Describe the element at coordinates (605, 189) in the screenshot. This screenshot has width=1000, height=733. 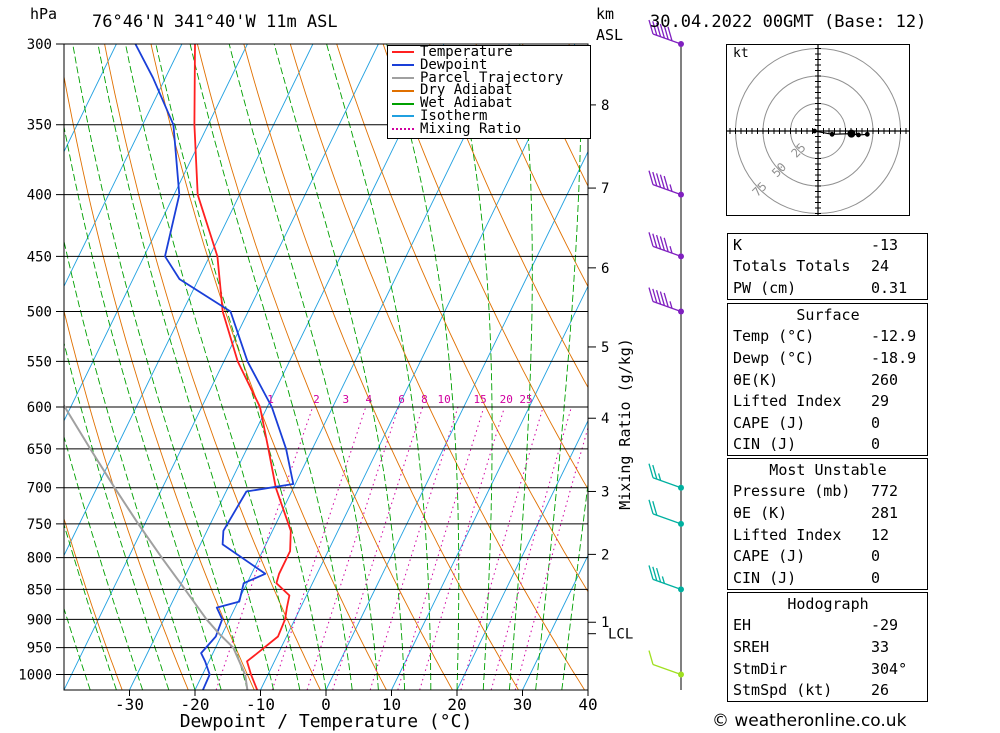
I see `km-tick-label: 7` at that location.